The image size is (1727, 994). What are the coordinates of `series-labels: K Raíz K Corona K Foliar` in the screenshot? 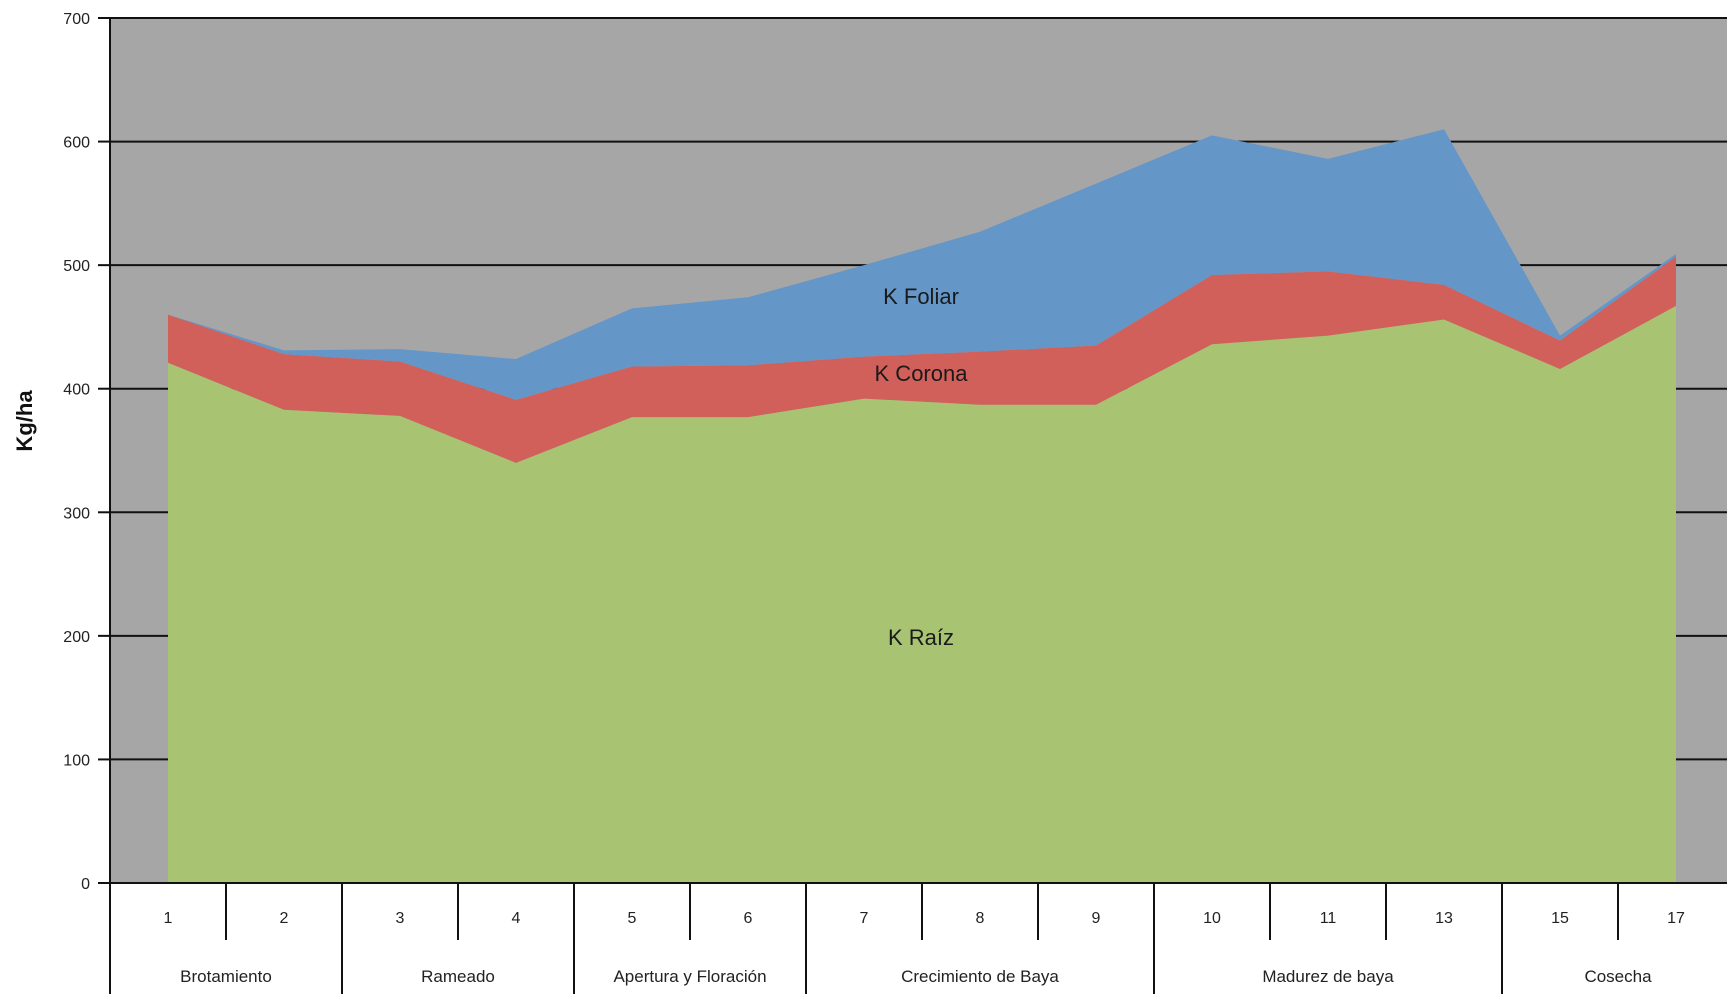 It's located at (922, 467).